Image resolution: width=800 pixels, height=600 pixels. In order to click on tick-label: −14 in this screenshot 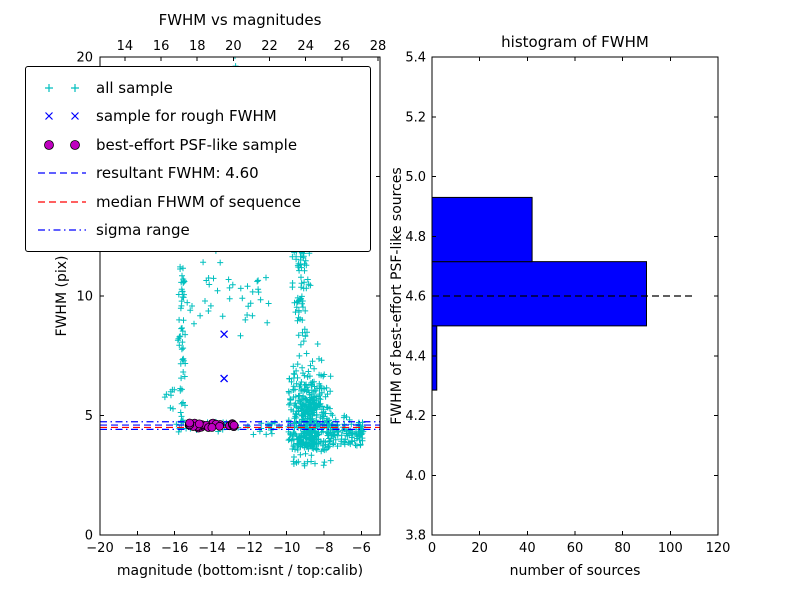, I will do `click(211, 548)`.